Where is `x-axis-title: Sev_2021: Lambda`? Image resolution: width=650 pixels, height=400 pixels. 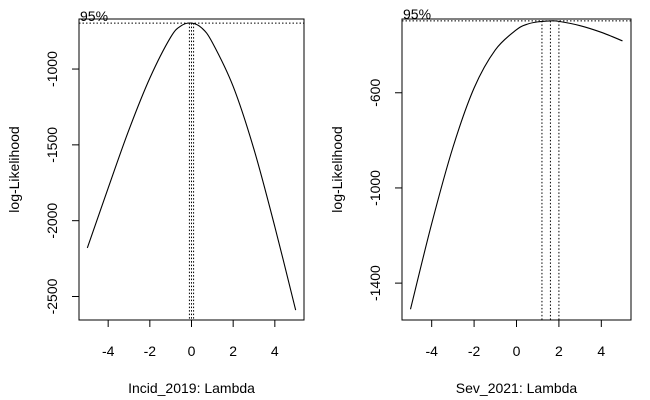 x-axis-title: Sev_2021: Lambda is located at coordinates (517, 388).